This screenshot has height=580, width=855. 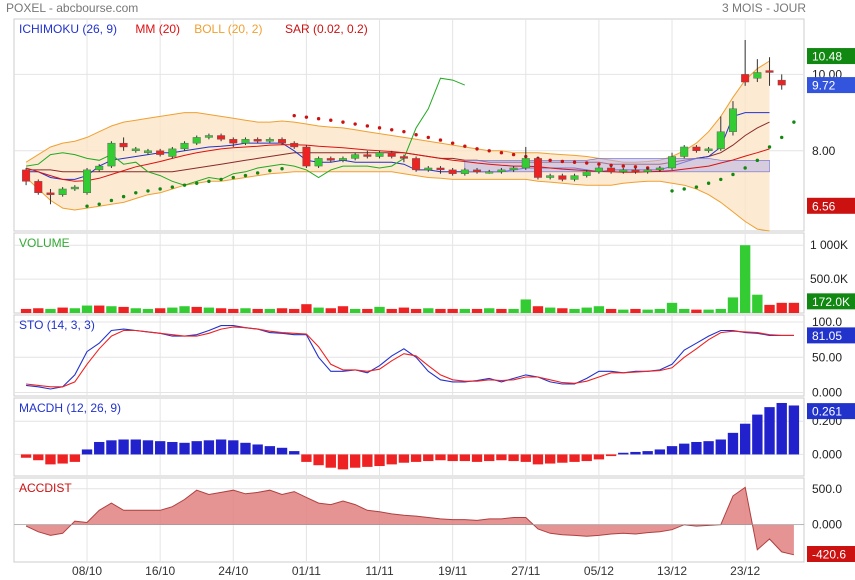 What do you see at coordinates (157, 29) in the screenshot?
I see `legend-entry: MM (20)` at bounding box center [157, 29].